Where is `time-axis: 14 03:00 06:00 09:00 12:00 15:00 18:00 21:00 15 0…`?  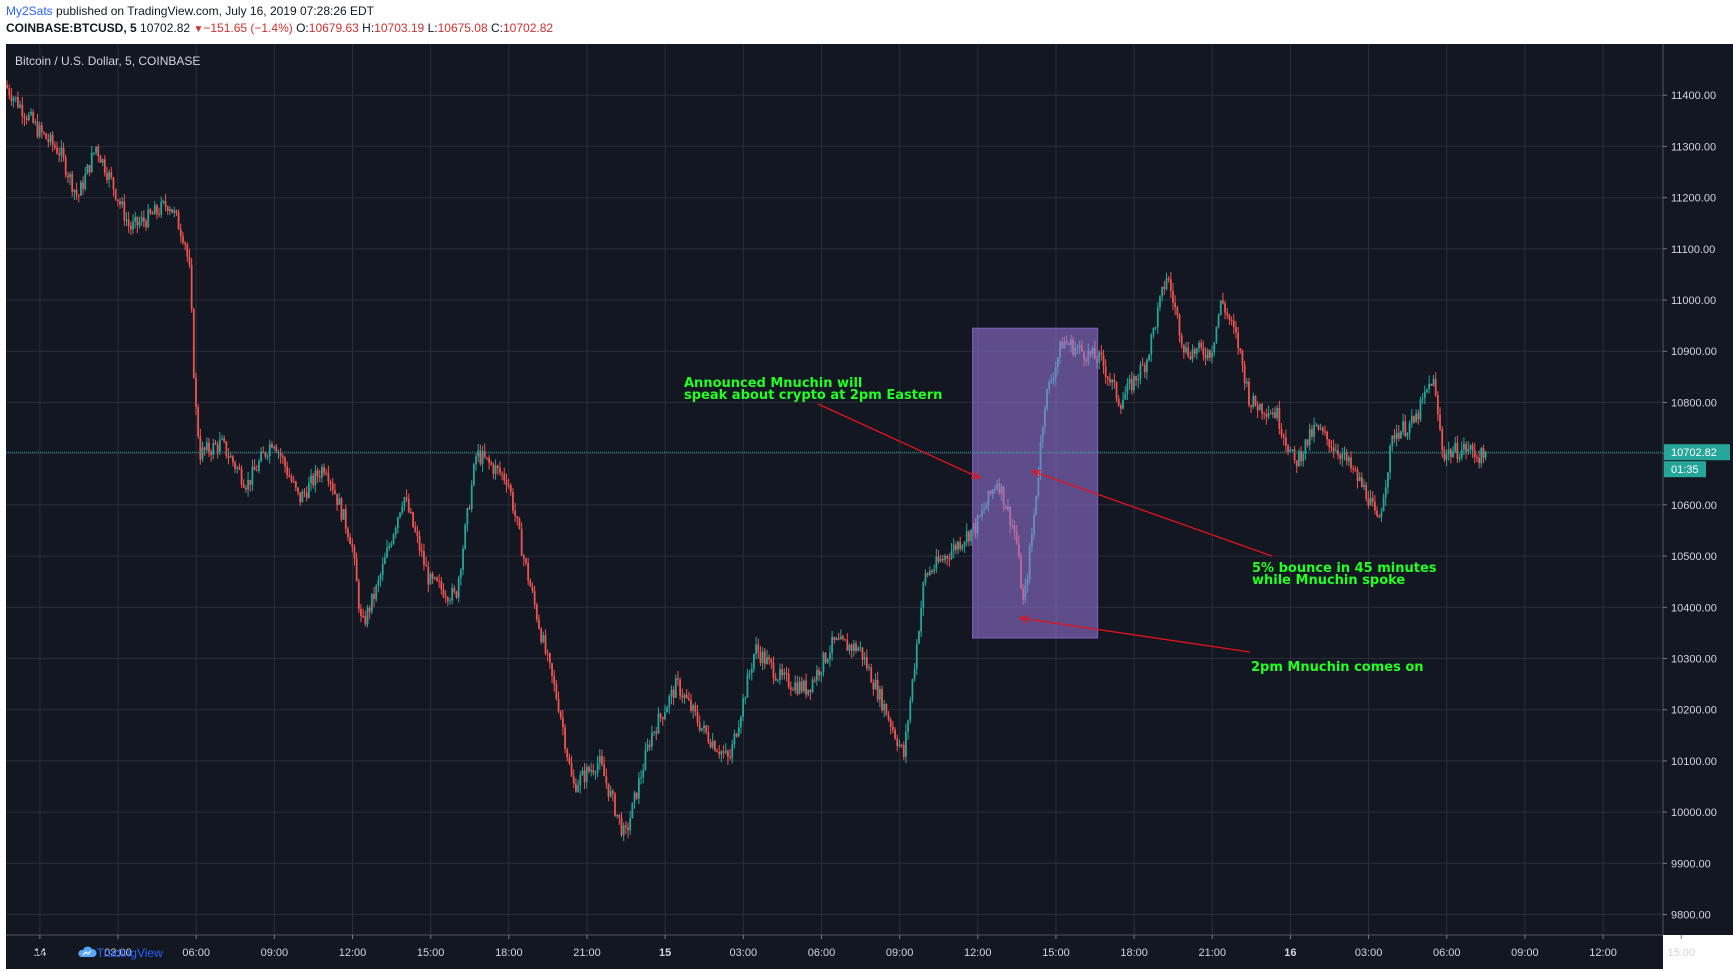 time-axis: 14 03:00 06:00 09:00 12:00 15:00 18:00 21:00 15 0… is located at coordinates (850, 951).